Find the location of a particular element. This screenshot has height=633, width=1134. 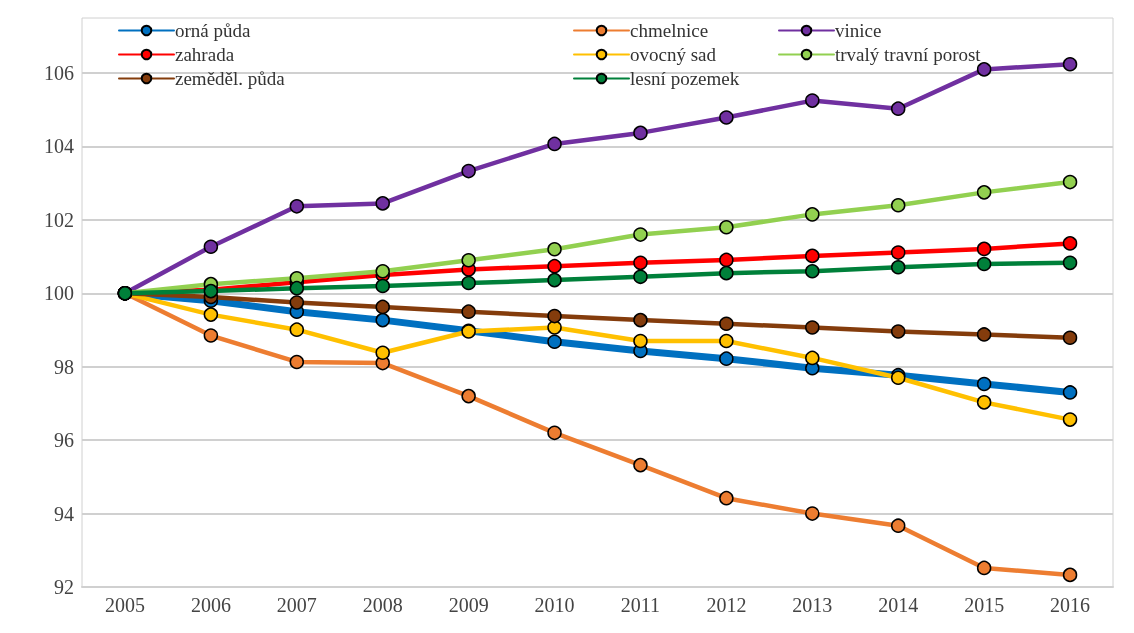

y-tick-label: 98 is located at coordinates (64, 366).